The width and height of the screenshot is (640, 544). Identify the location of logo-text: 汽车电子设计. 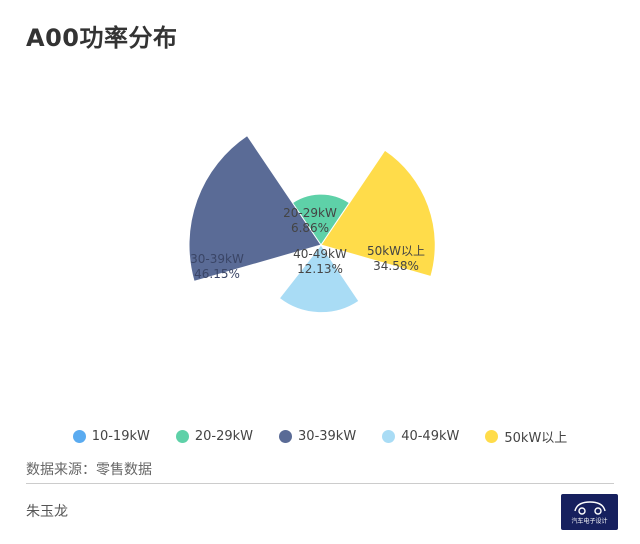
(589, 521).